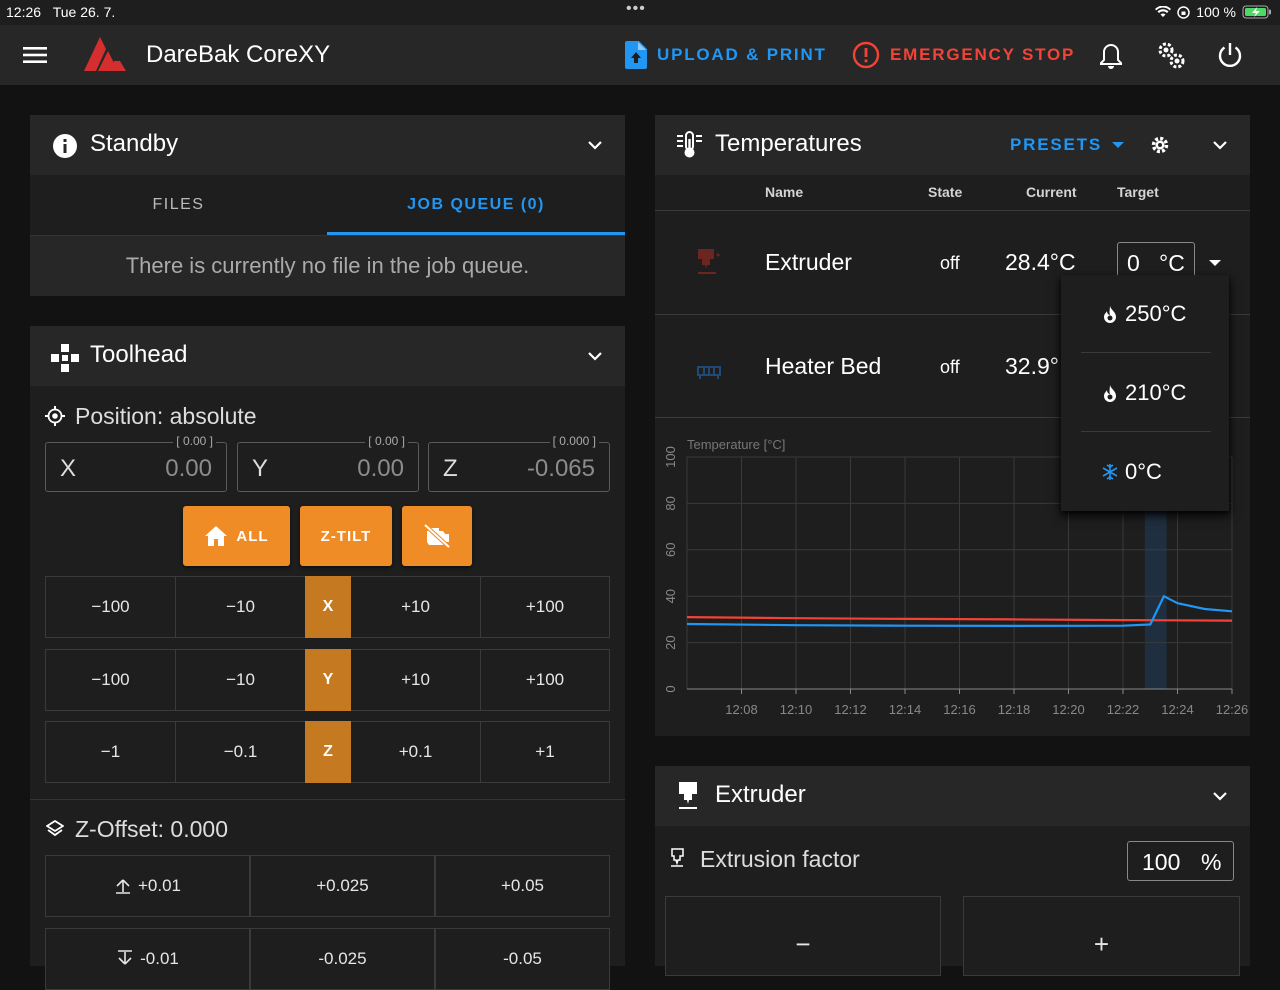 The image size is (1280, 990). Describe the element at coordinates (1101, 936) in the screenshot. I see `extrusion-increase-button: +` at that location.